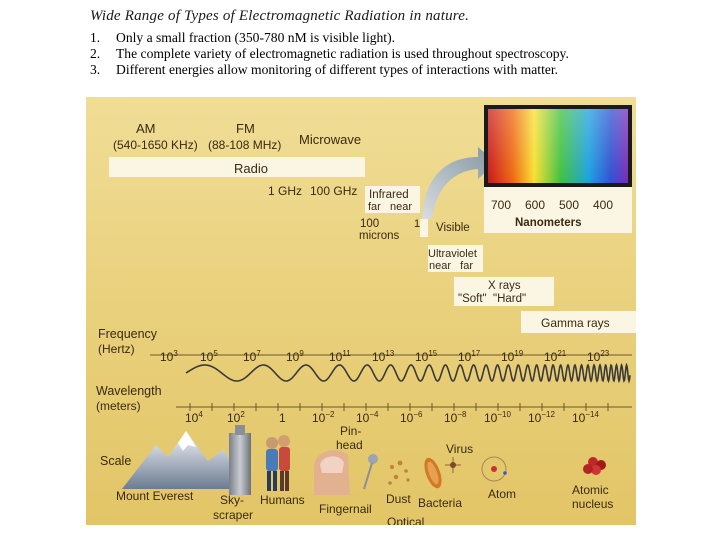  Describe the element at coordinates (504, 286) in the screenshot. I see `xray-label: X rays` at that location.